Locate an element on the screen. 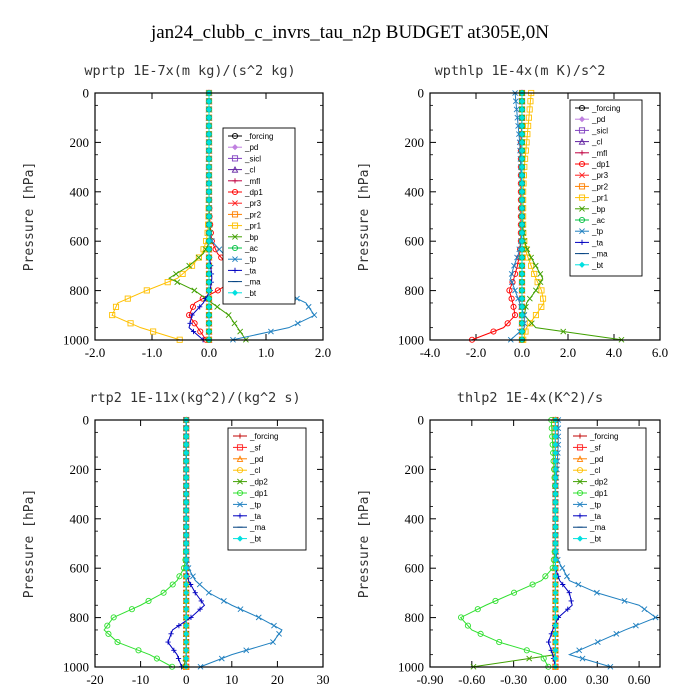  x-tick-label: 0.00 is located at coordinates (555, 679).